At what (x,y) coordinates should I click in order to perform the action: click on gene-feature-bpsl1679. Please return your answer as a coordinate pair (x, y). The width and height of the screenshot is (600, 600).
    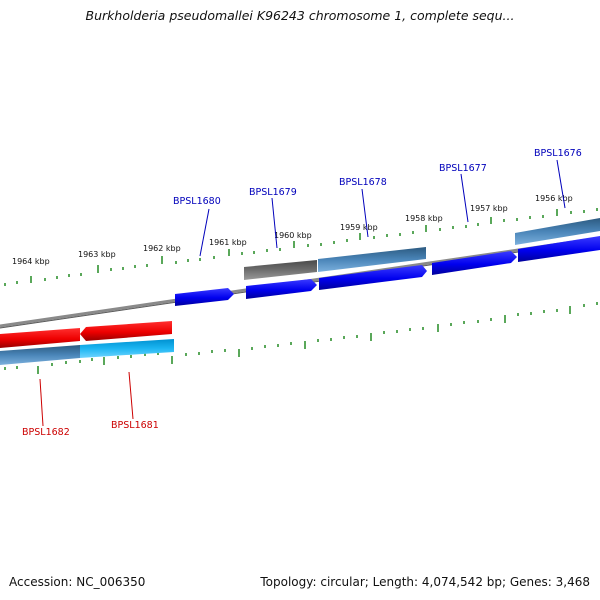
    Looking at the image, I should click on (280, 270).